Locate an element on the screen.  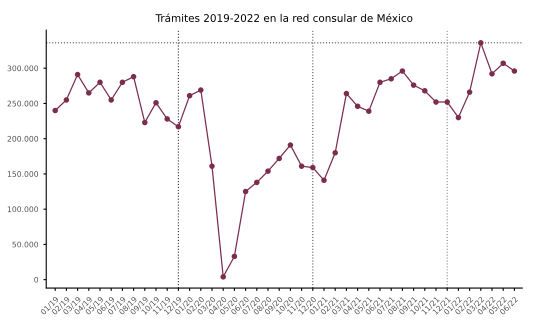
chart-title: Trámites 2019-2022 en la red consular de México is located at coordinates (283, 17).